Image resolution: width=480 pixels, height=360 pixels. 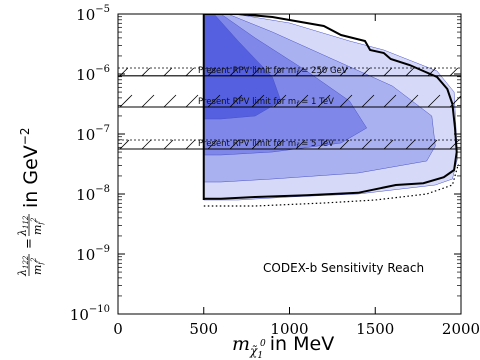 What do you see at coordinates (23, 226) in the screenshot?
I see `svg-text: λ112` at bounding box center [23, 226].